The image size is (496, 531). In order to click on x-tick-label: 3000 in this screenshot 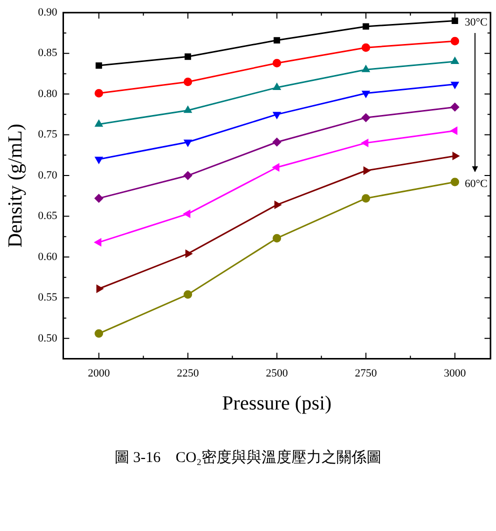, I will do `click(455, 373)`.